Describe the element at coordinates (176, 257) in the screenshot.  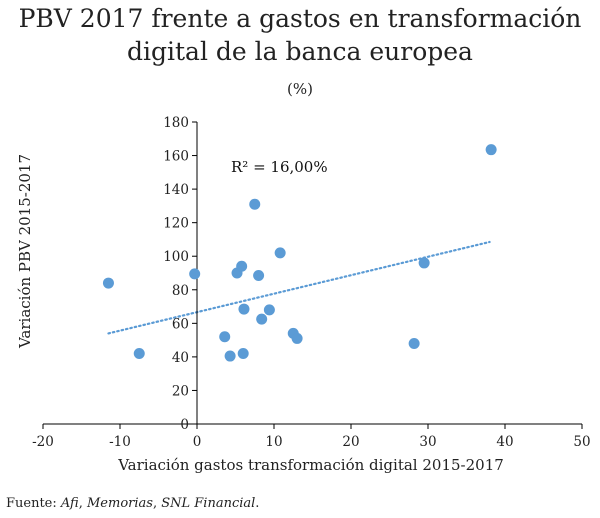
I see `y-tick-label: 100` at that location.